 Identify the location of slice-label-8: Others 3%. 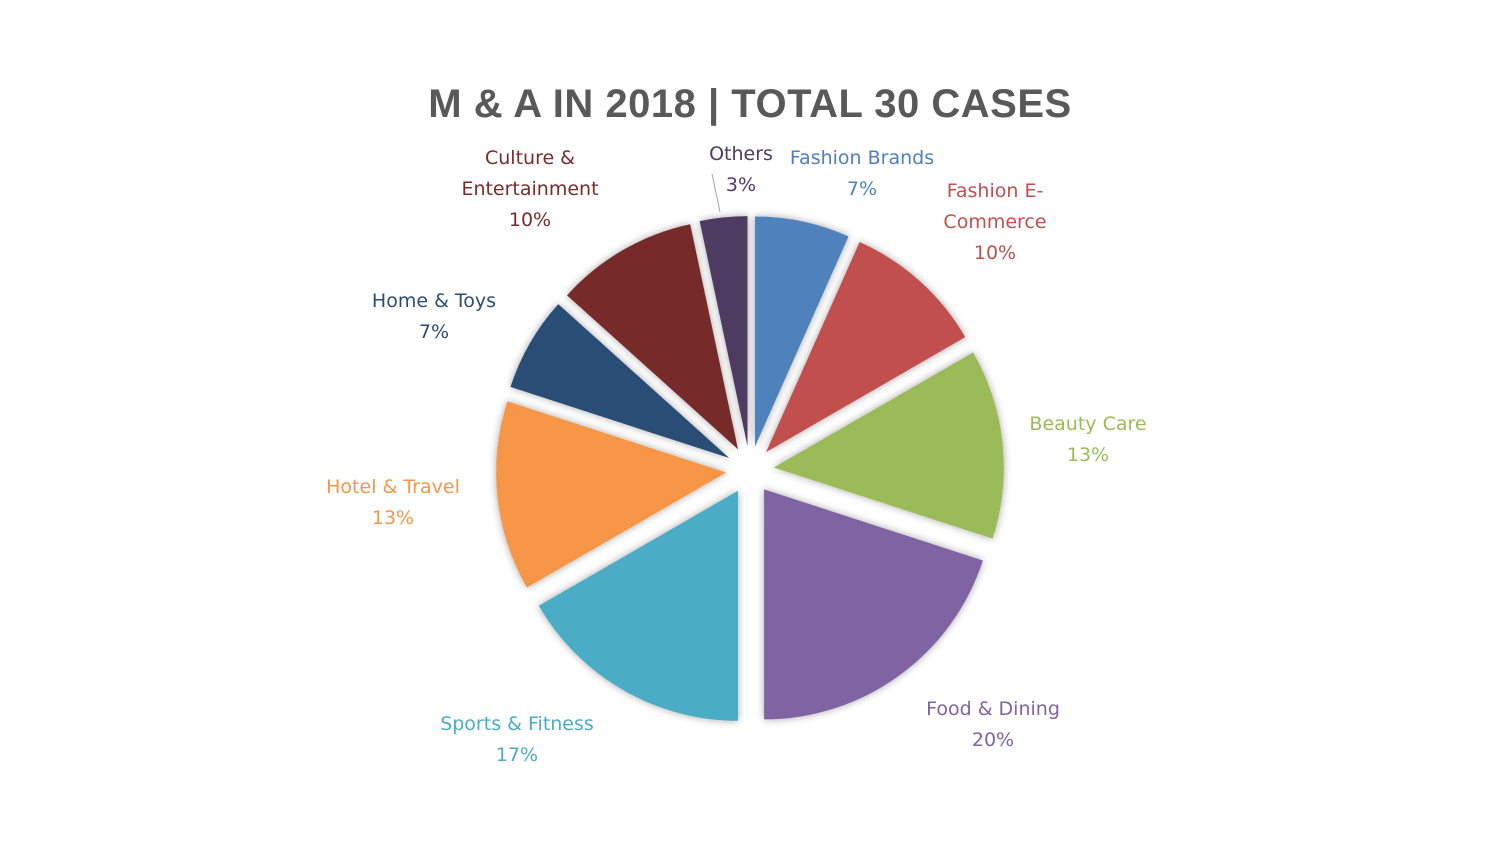
(741, 169).